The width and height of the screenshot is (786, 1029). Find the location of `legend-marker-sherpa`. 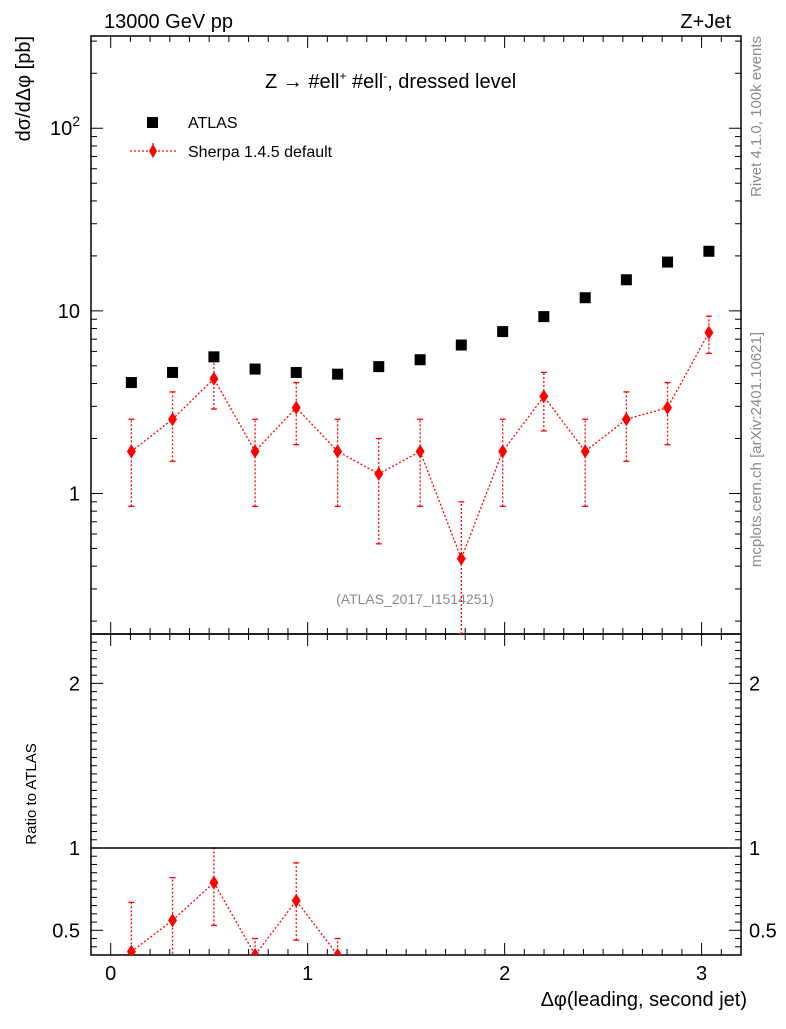

legend-marker-sherpa is located at coordinates (153, 151).